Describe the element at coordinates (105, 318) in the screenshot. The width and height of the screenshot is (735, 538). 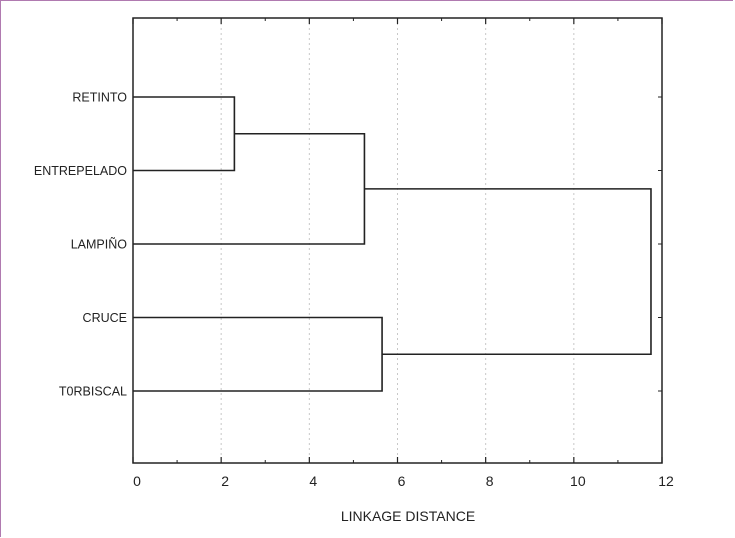
I see `leaf-label-3: CRUCE` at that location.